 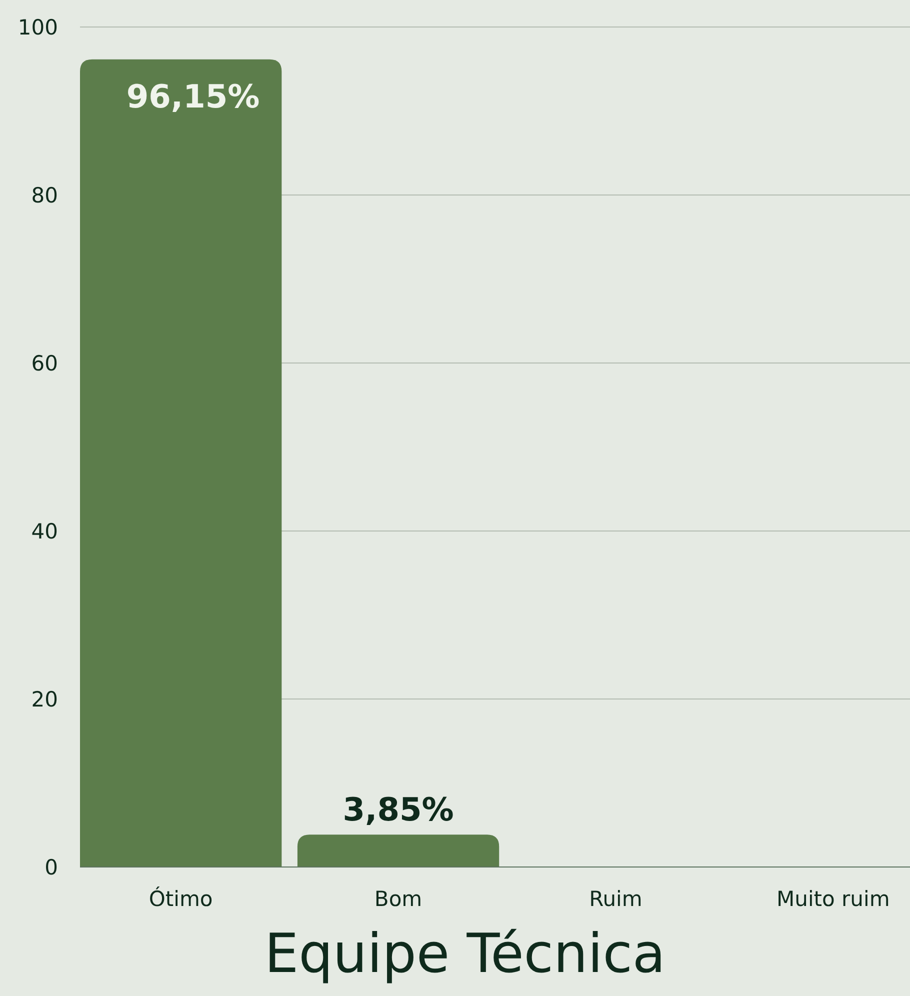 I want to click on x-tick-label: Muito ruim, so click(x=833, y=899).